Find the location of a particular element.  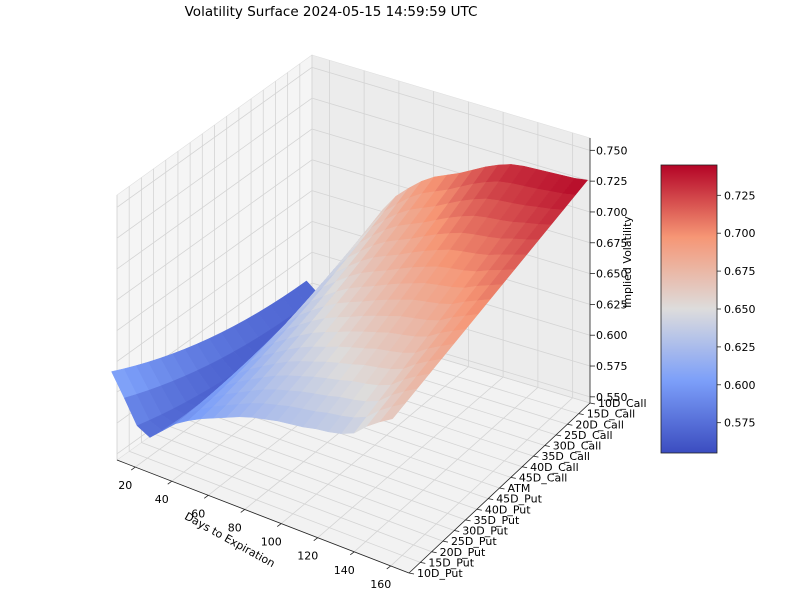

colorbar-tick-label: 0.700 is located at coordinates (740, 233).